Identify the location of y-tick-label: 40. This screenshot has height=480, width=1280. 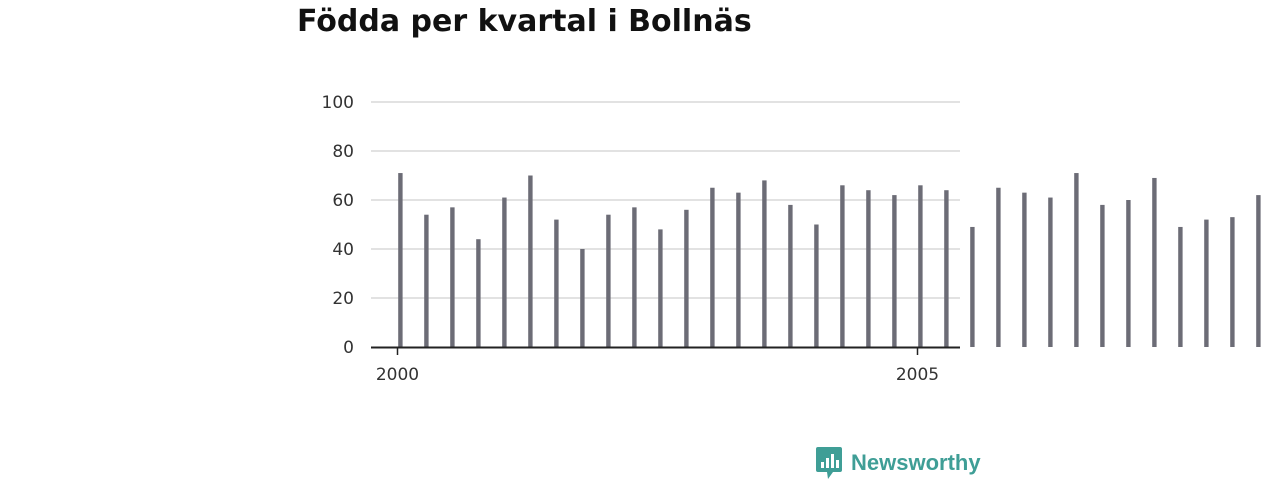
(343, 250).